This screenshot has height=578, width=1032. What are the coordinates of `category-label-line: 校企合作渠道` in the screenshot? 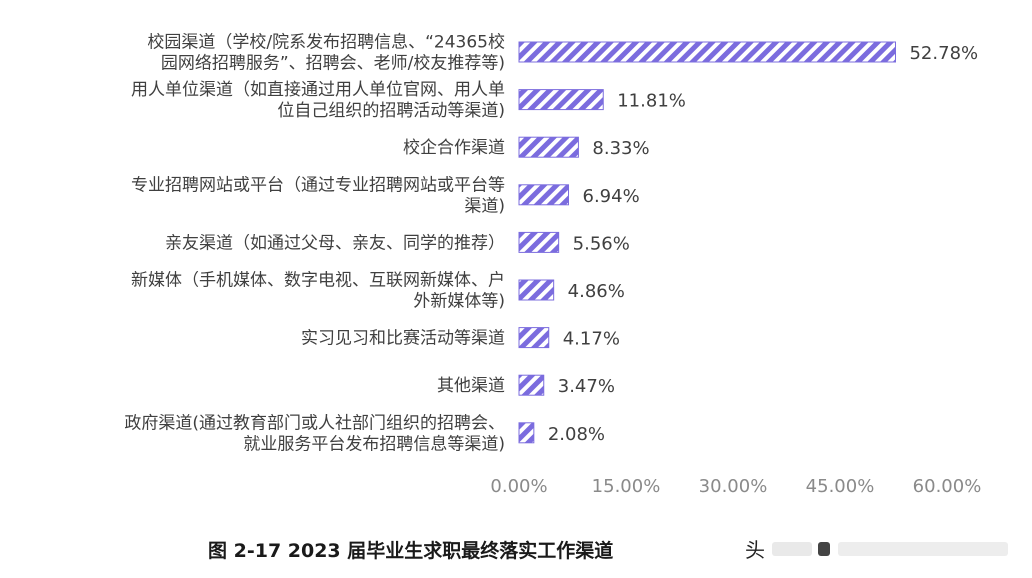 It's located at (454, 148).